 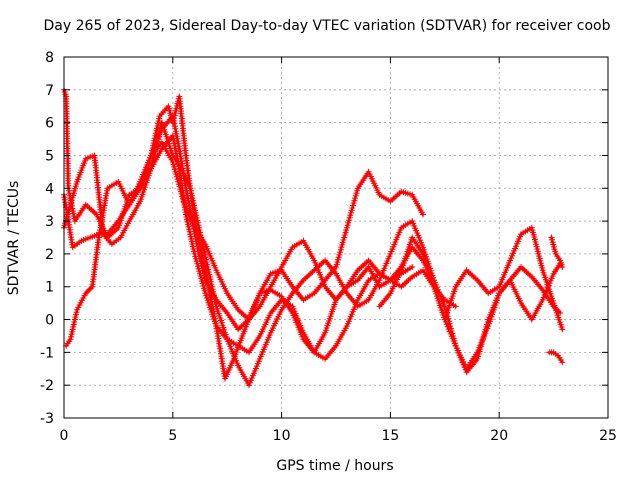 I want to click on y-tick-label: 5, so click(x=49, y=156).